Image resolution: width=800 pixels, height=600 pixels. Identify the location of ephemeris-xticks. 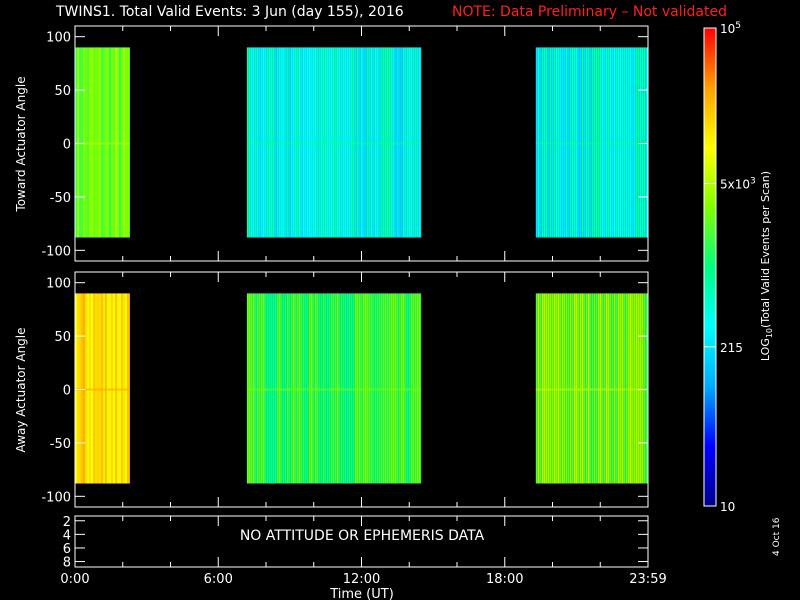
(361, 541).